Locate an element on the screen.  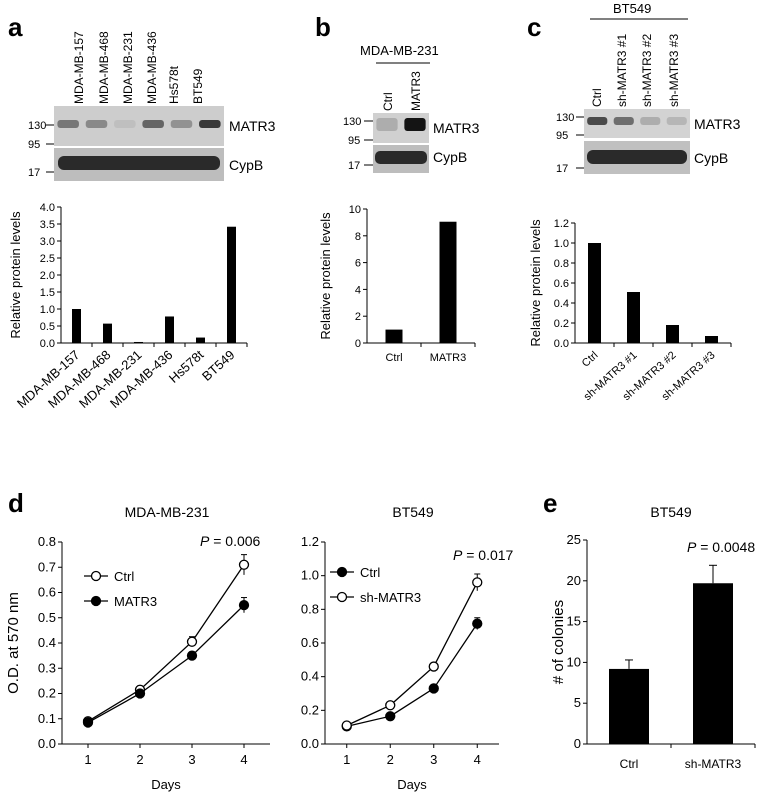
p-text: = 0.0048 is located at coordinates (725, 547).